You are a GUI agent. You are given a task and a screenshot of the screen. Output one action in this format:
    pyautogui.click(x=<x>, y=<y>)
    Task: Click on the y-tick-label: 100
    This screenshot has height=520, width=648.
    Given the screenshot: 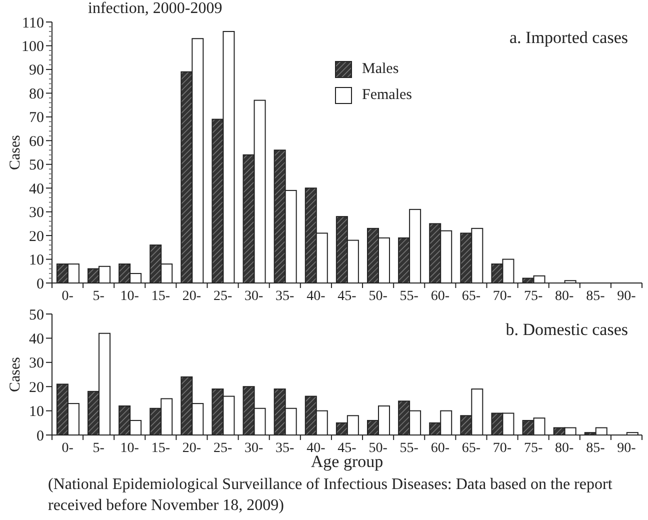 What is the action you would take?
    pyautogui.click(x=33, y=46)
    